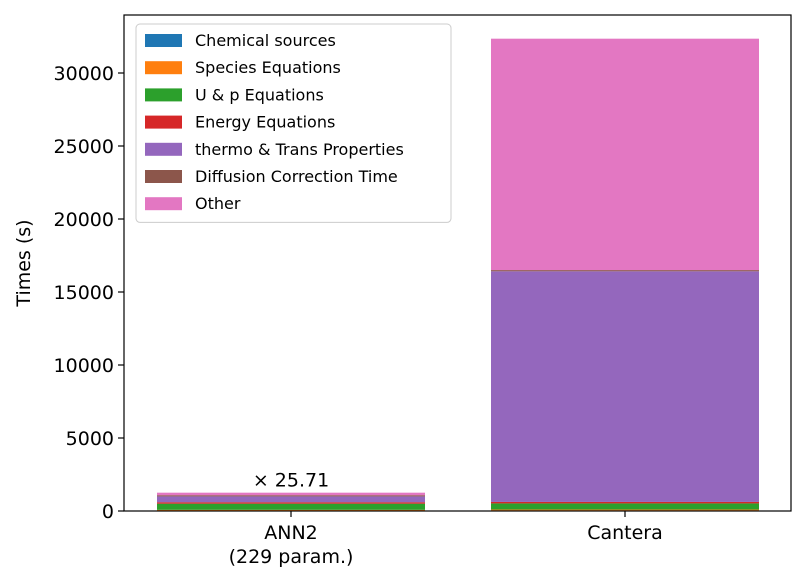  I want to click on y-tick-label: 5000, so click(90, 439).